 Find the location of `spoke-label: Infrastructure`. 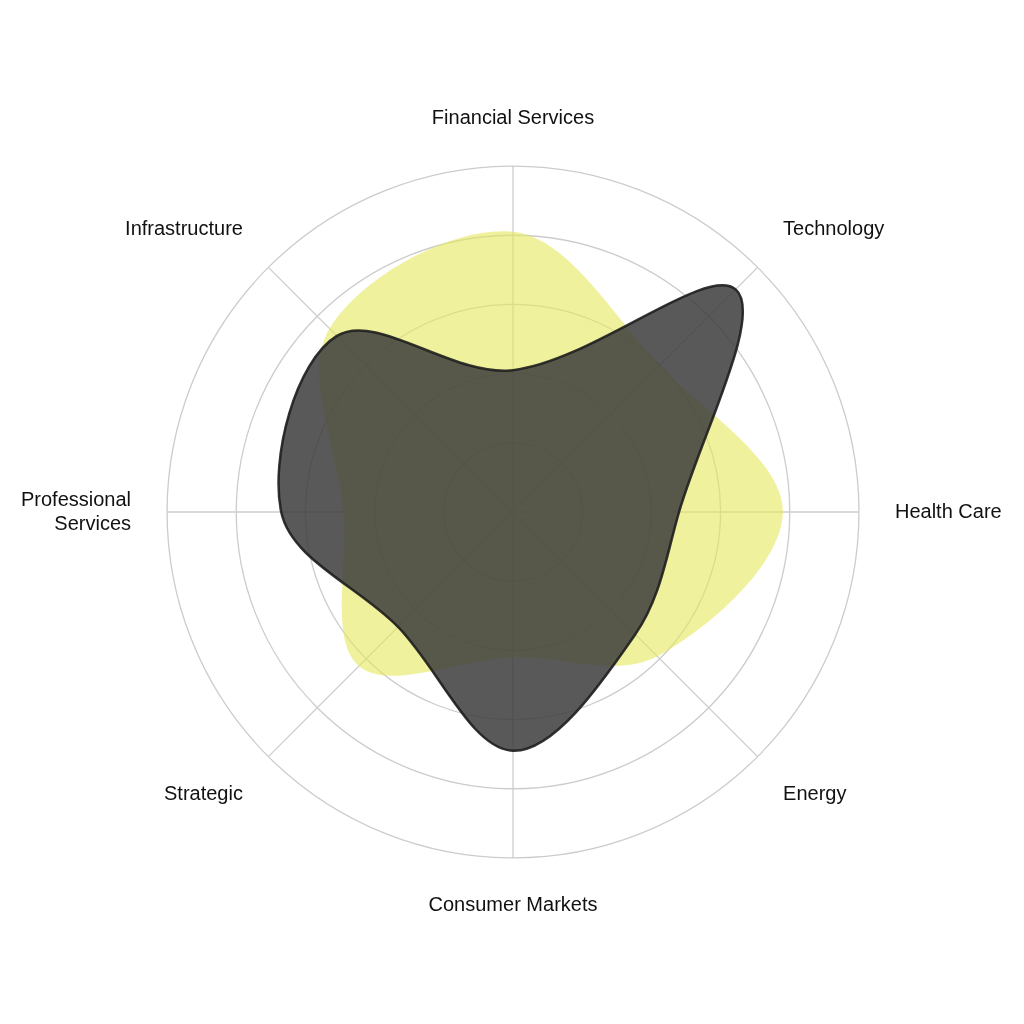

spoke-label: Infrastructure is located at coordinates (184, 228).